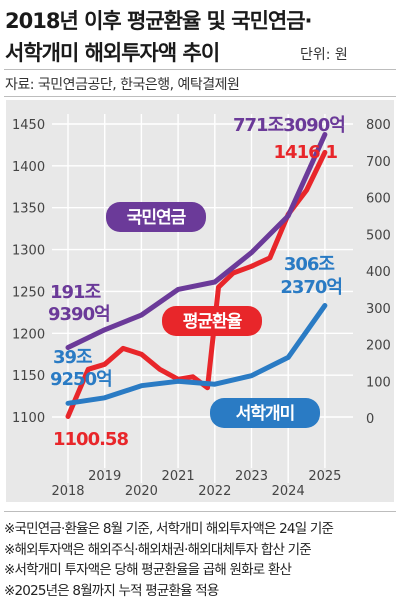 The width and height of the screenshot is (400, 606). What do you see at coordinates (378, 235) in the screenshot?
I see `y-right-tick-label: 500` at bounding box center [378, 235].